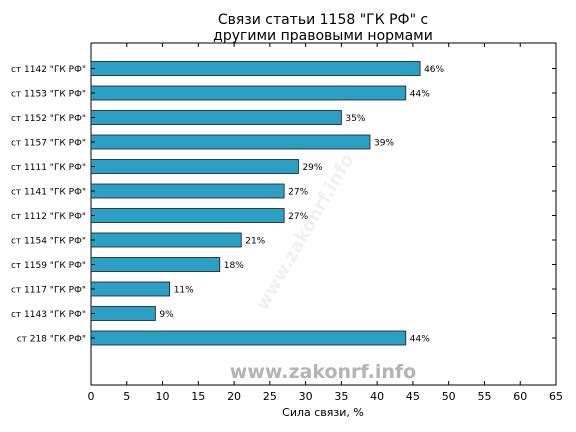  I want to click on category-label: ст 1112 "ГК РФ", so click(48, 217).